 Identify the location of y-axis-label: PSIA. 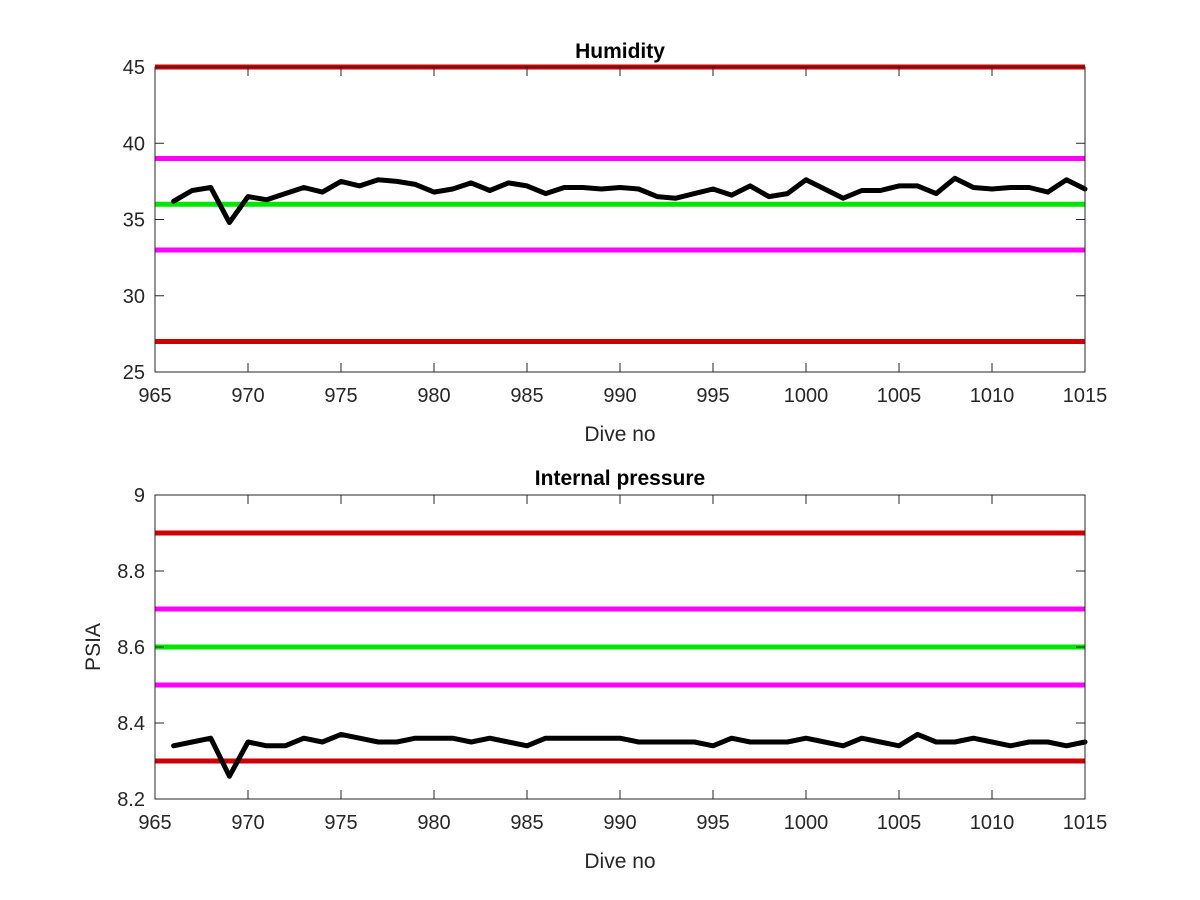
(93, 647).